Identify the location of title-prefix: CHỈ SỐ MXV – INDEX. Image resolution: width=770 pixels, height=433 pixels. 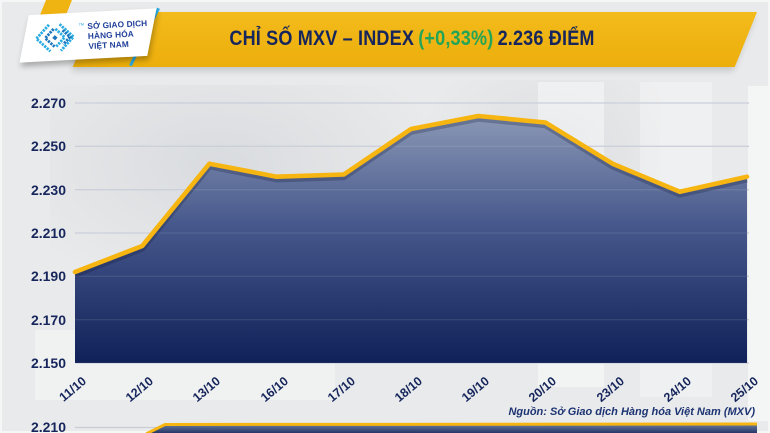
(322, 38).